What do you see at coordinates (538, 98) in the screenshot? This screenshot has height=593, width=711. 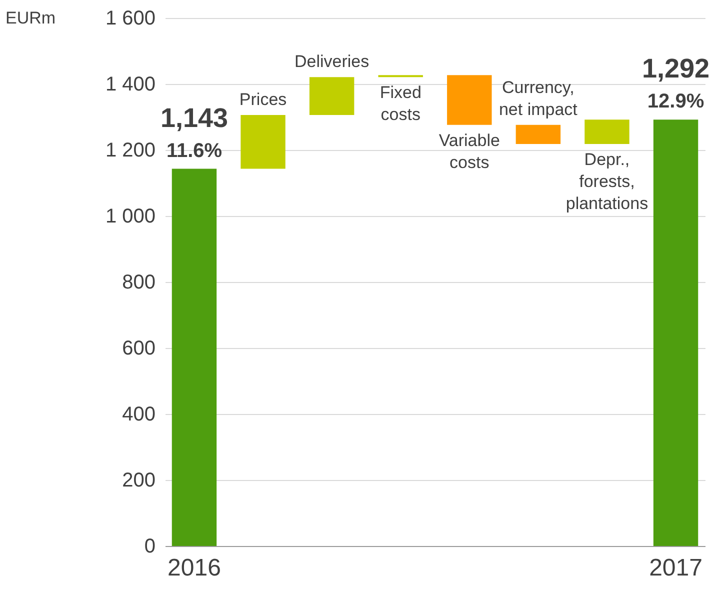 I see `category-label: Currency, net impact` at bounding box center [538, 98].